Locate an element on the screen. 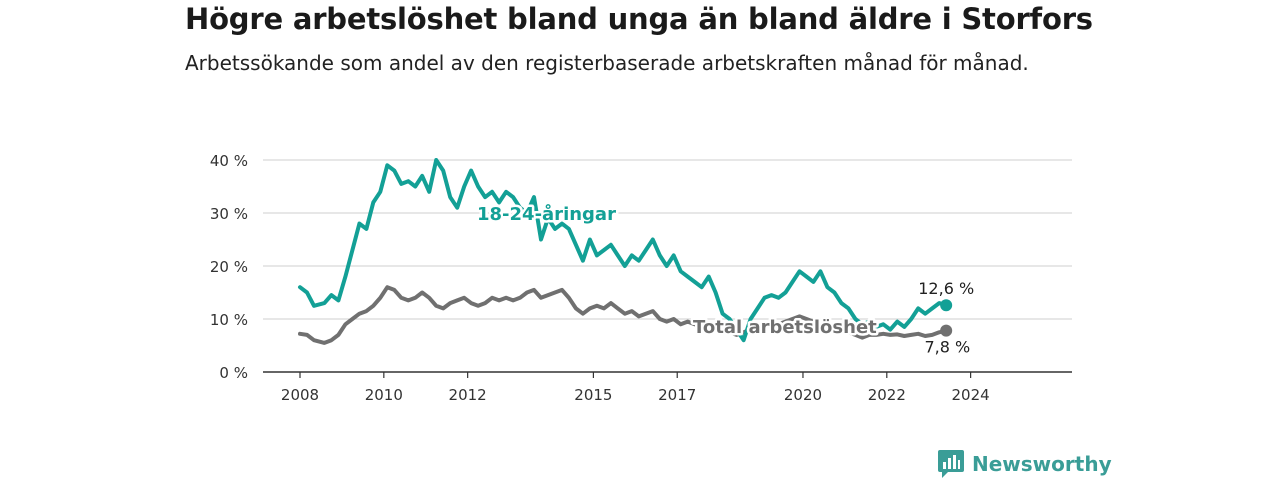 This screenshot has height=480, width=1280. x-tick-label: 2020 is located at coordinates (803, 395).